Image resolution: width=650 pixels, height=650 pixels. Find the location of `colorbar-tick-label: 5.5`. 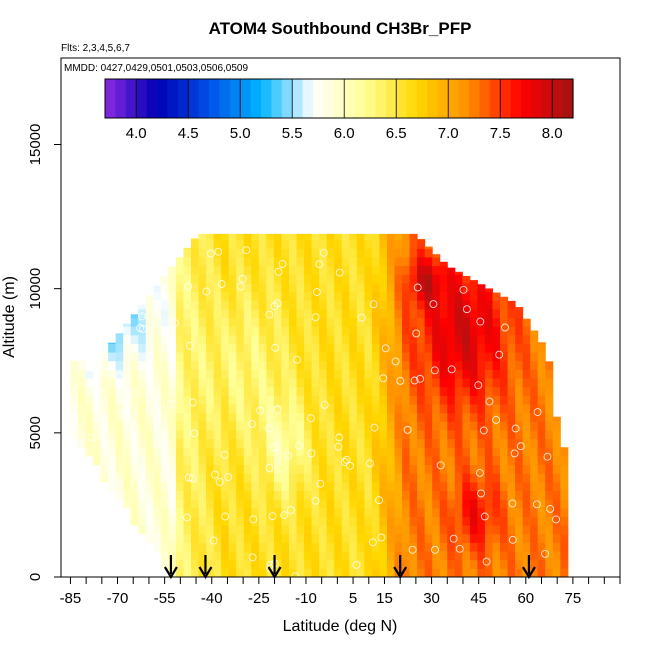

colorbar-tick-label: 5.5 is located at coordinates (292, 133).